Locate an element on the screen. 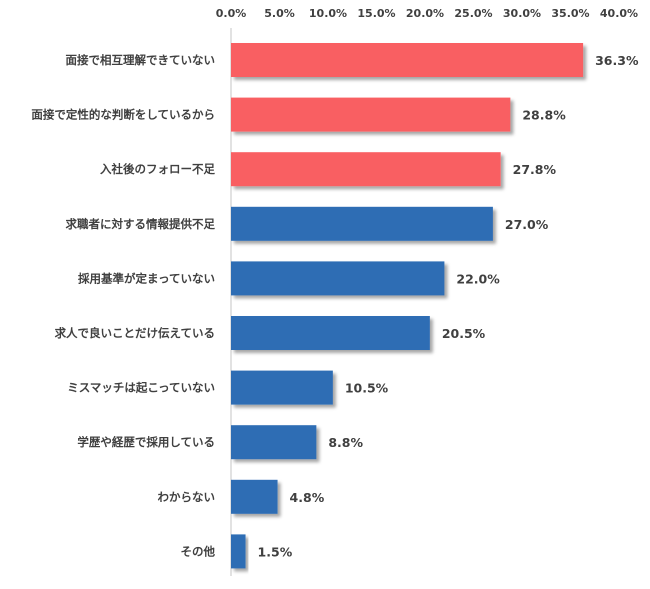  value-label: 27.8% is located at coordinates (535, 169).